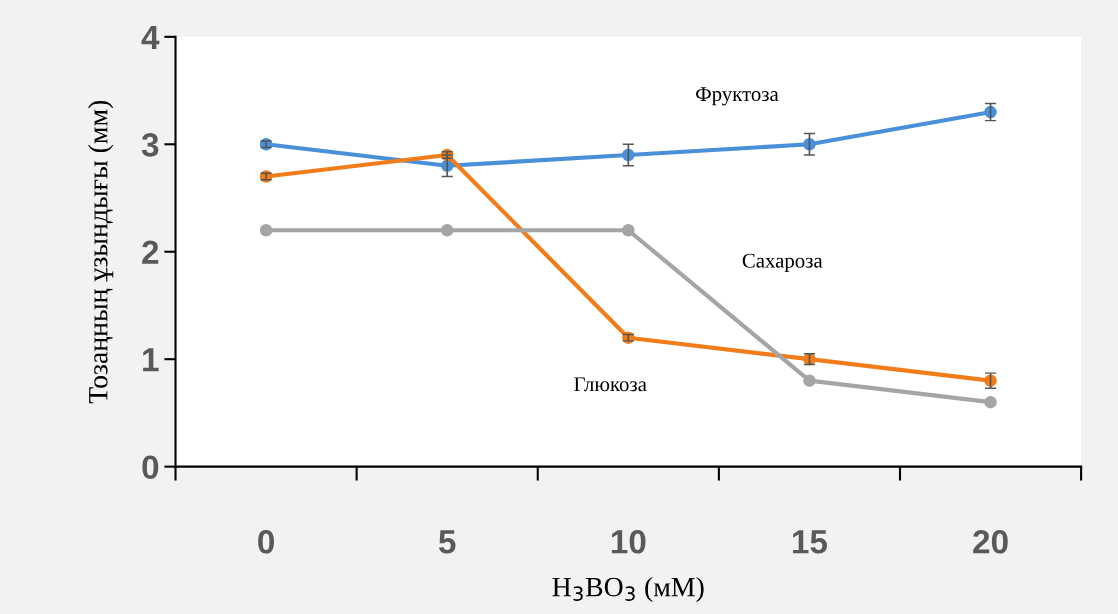 This screenshot has width=1118, height=614. Describe the element at coordinates (782, 262) in the screenshot. I see `series-label: Сахароза` at that location.